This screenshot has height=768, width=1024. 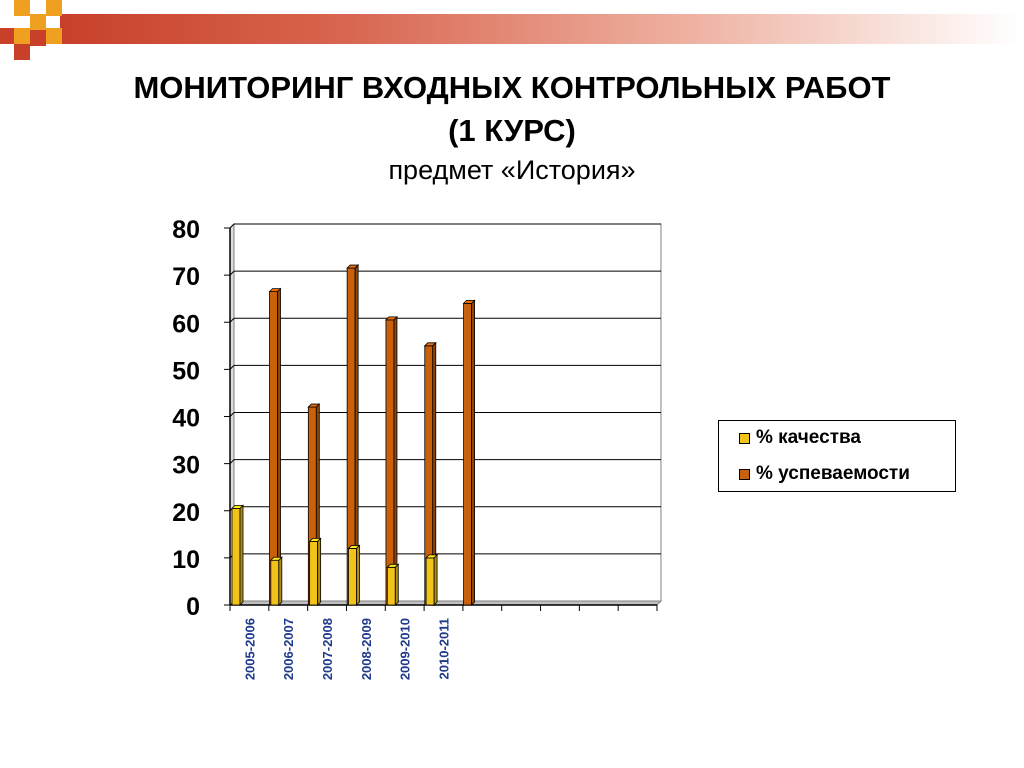 I want to click on x-tick-label: 2007-2008, so click(x=327, y=649).